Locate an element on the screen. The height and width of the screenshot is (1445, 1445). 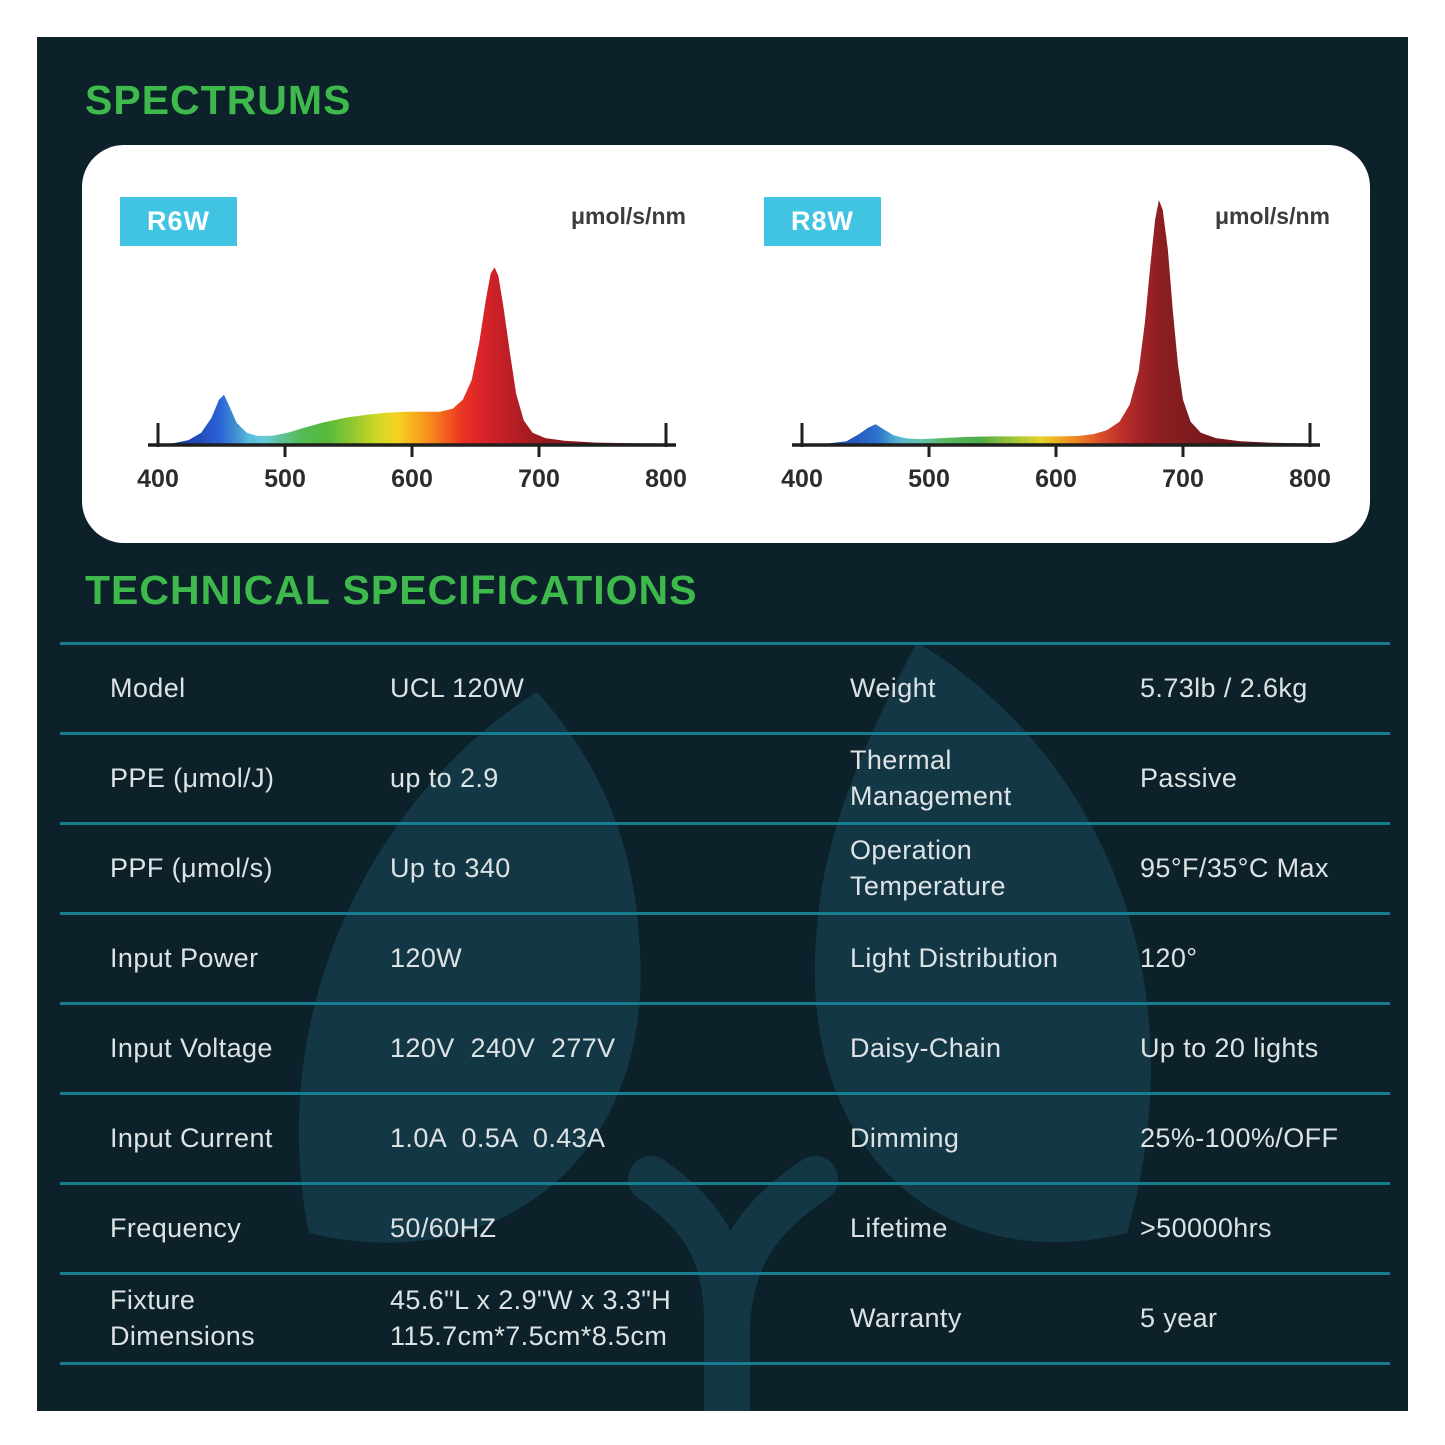
spec-label: Input Power is located at coordinates (184, 957).